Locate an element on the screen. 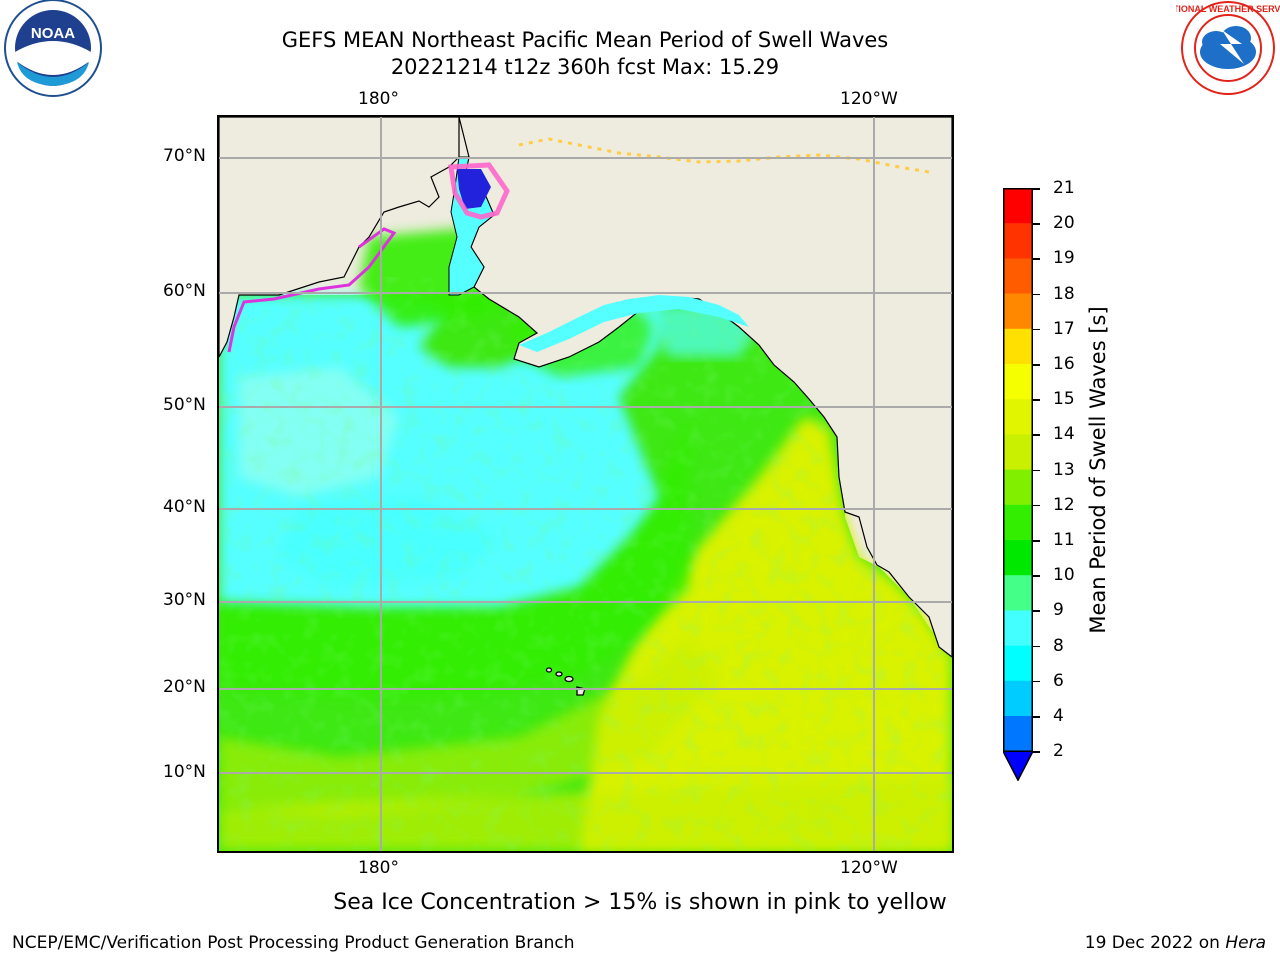 The width and height of the screenshot is (1280, 960). noaa-logo-text: NOAA is located at coordinates (53, 33).